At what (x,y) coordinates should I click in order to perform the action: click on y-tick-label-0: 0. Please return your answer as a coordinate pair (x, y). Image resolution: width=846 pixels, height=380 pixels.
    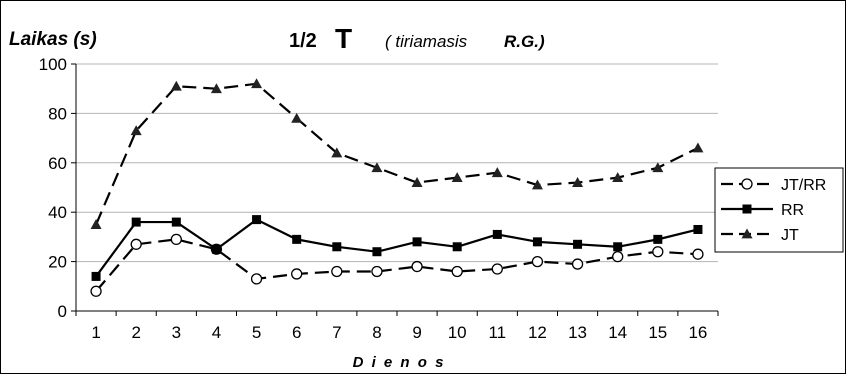
    Looking at the image, I should click on (62, 311).